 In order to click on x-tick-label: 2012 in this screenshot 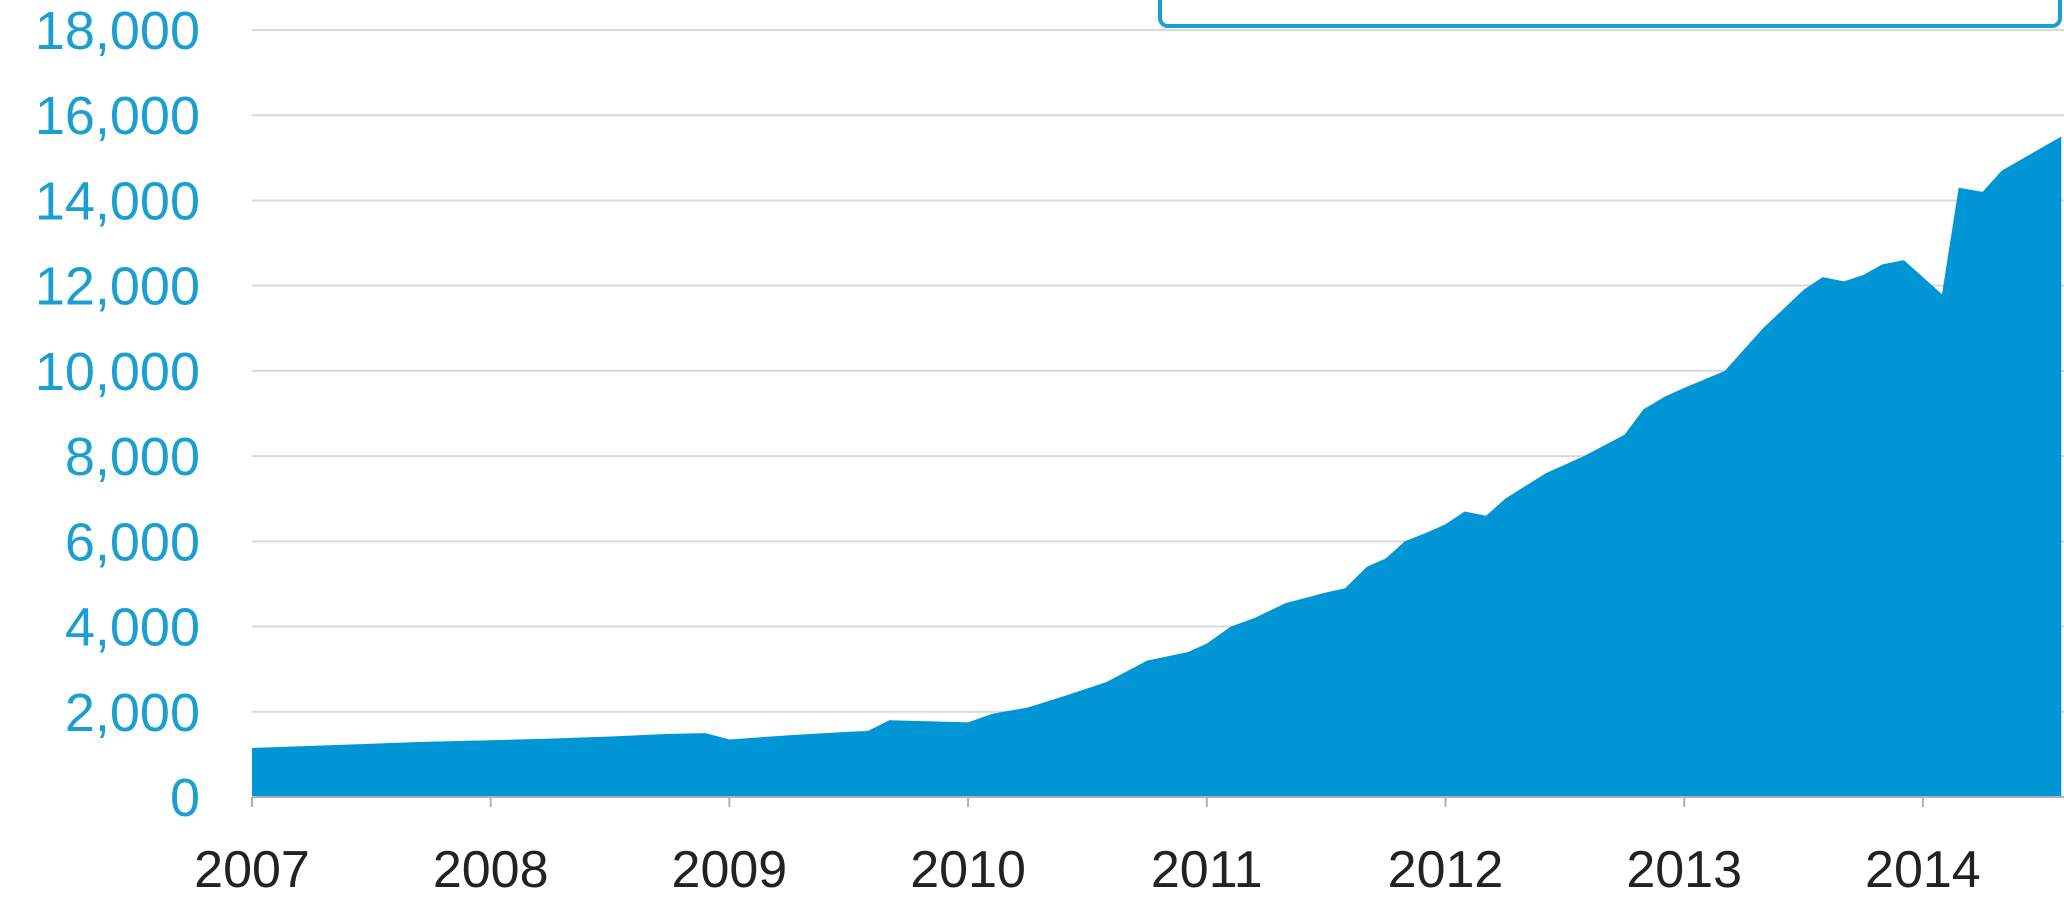, I will do `click(1446, 870)`.